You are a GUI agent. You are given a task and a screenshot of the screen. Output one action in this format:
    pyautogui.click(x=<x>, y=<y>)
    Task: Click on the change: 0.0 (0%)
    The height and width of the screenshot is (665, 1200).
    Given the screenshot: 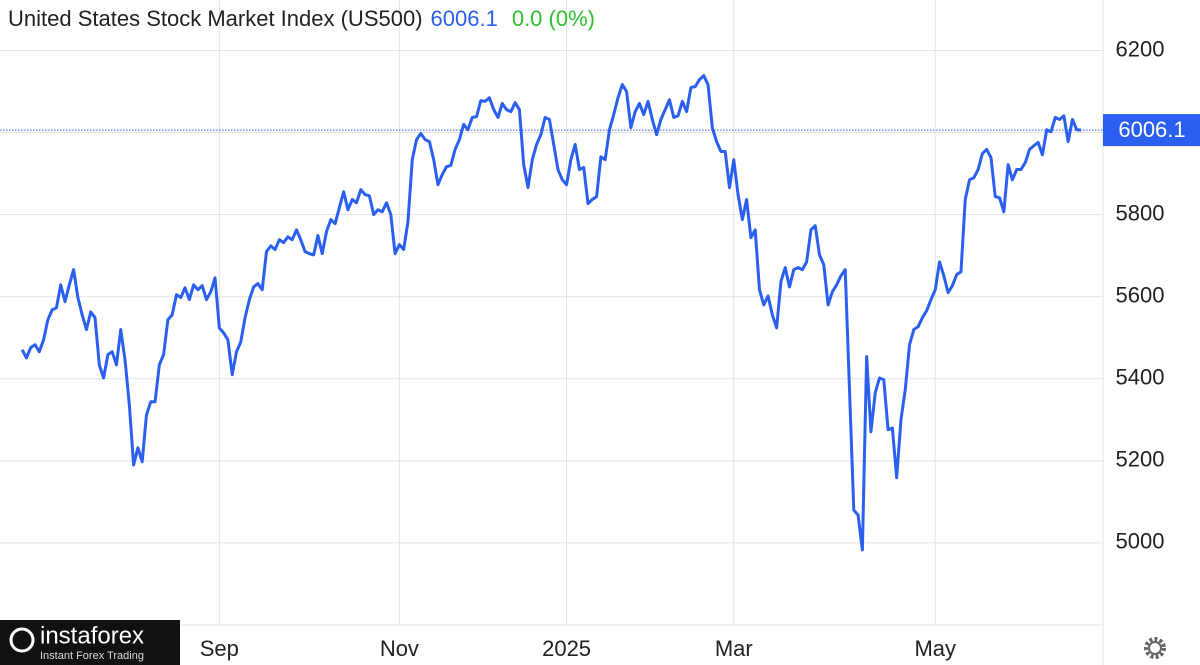 What is the action you would take?
    pyautogui.click(x=553, y=18)
    